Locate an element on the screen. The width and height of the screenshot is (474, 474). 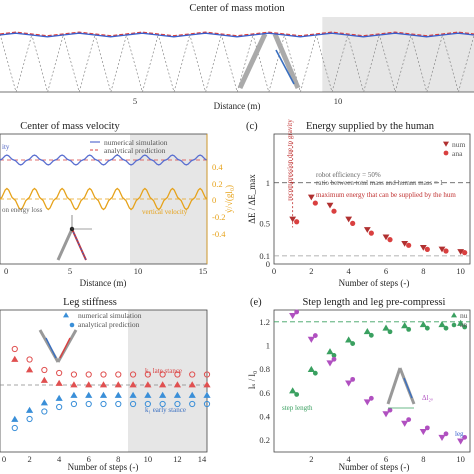
b-ann-velocity: ity is located at coordinates (6, 147).